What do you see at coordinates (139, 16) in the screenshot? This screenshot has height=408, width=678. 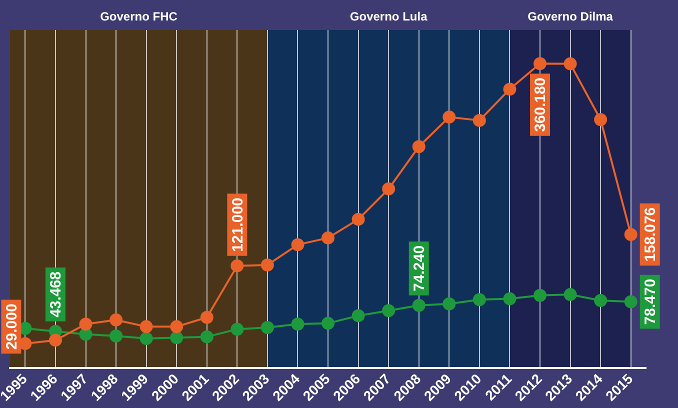 I see `band-label: Governo FHC` at bounding box center [139, 16].